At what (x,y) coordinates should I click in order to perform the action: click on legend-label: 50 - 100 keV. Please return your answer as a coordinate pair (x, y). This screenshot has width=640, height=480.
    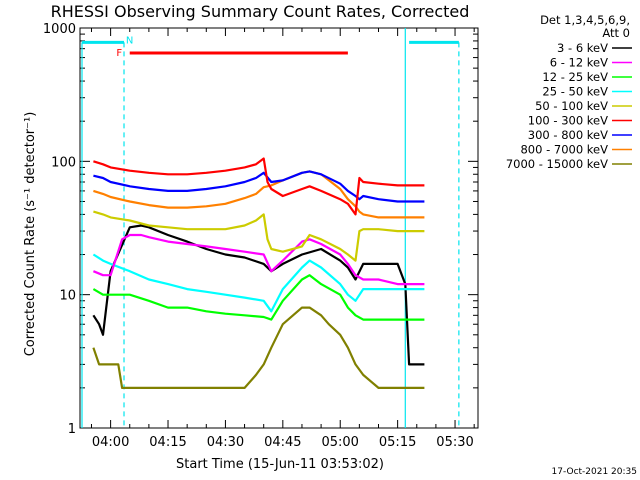
    Looking at the image, I should click on (571, 106).